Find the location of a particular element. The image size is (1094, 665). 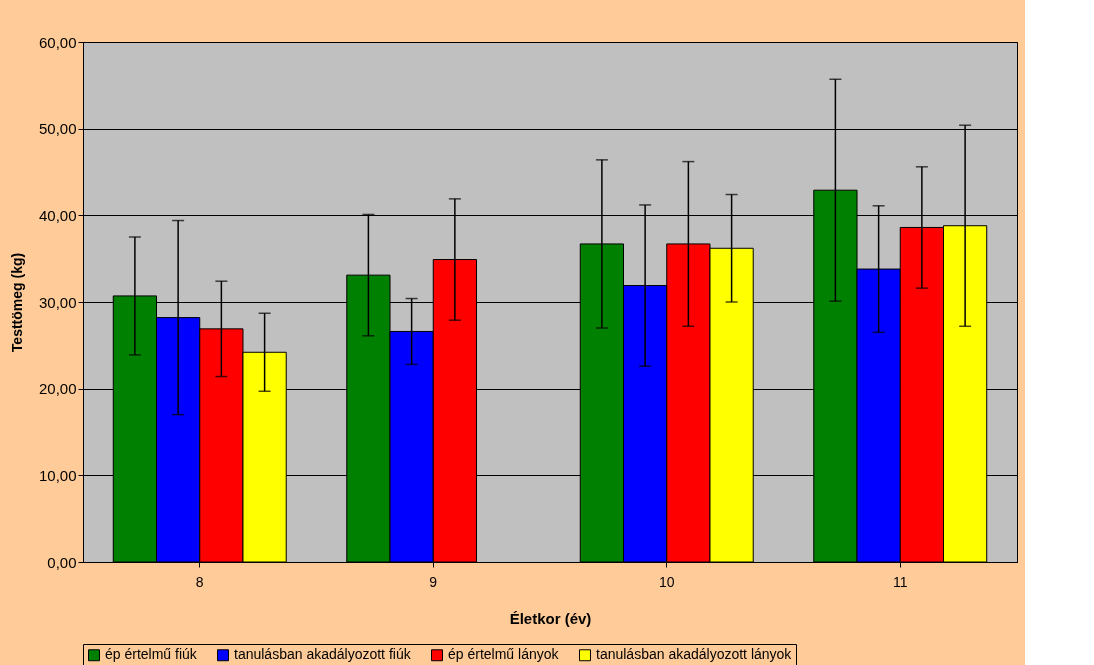

y-tick-label: 20,00 is located at coordinates (57, 389).